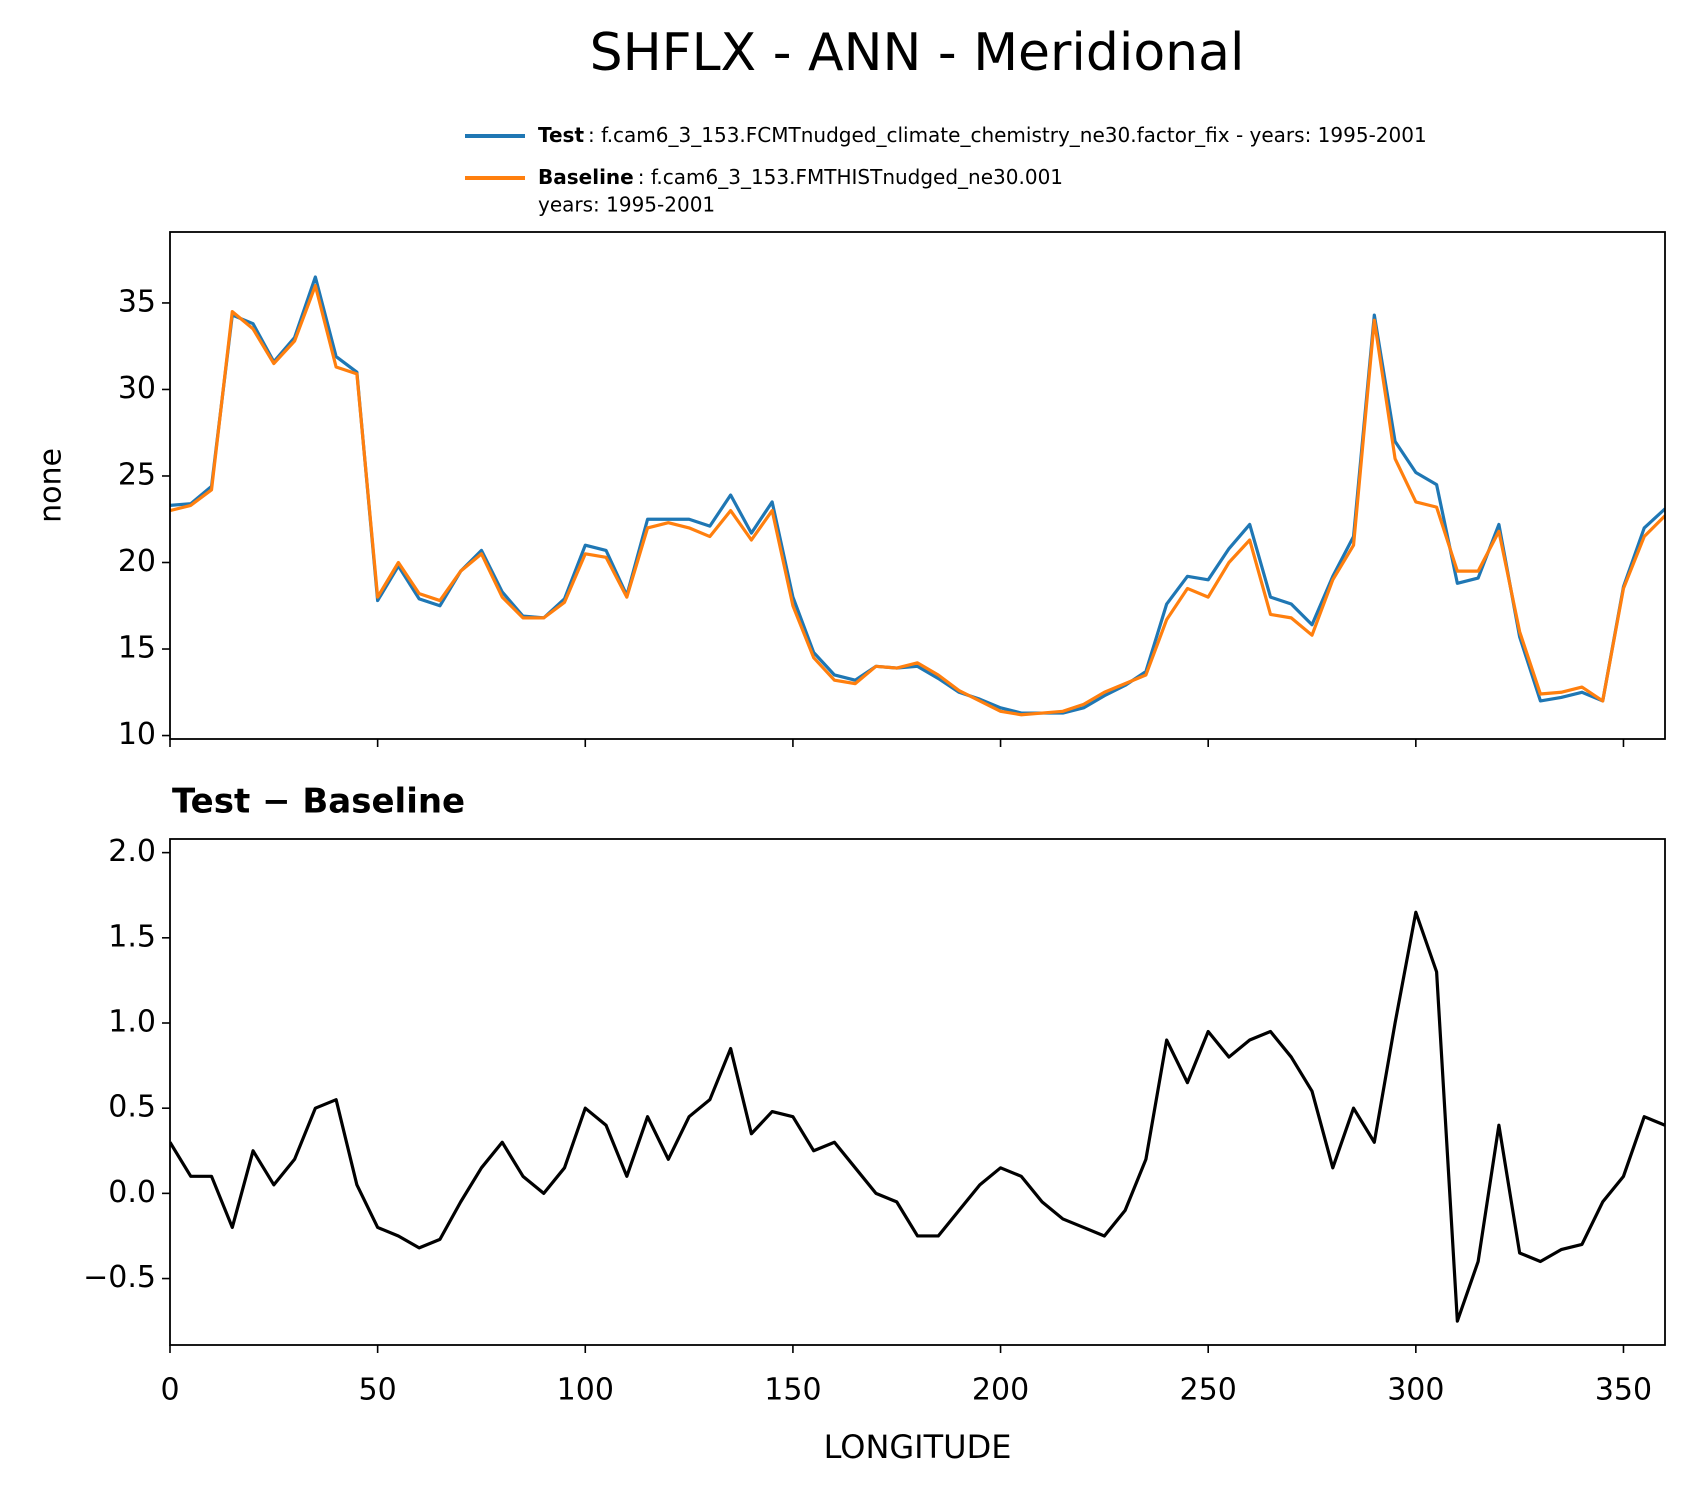  Describe the element at coordinates (850, 177) in the screenshot. I see `legend-text: : f.cam6_3_153.FMTHISTnudged_ne30.001` at that location.